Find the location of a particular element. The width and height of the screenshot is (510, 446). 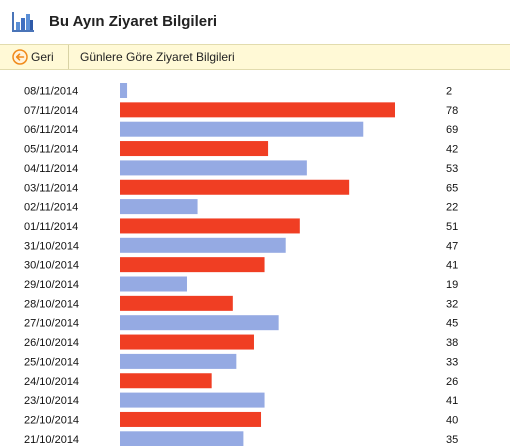

value-label: 40 is located at coordinates (452, 420).